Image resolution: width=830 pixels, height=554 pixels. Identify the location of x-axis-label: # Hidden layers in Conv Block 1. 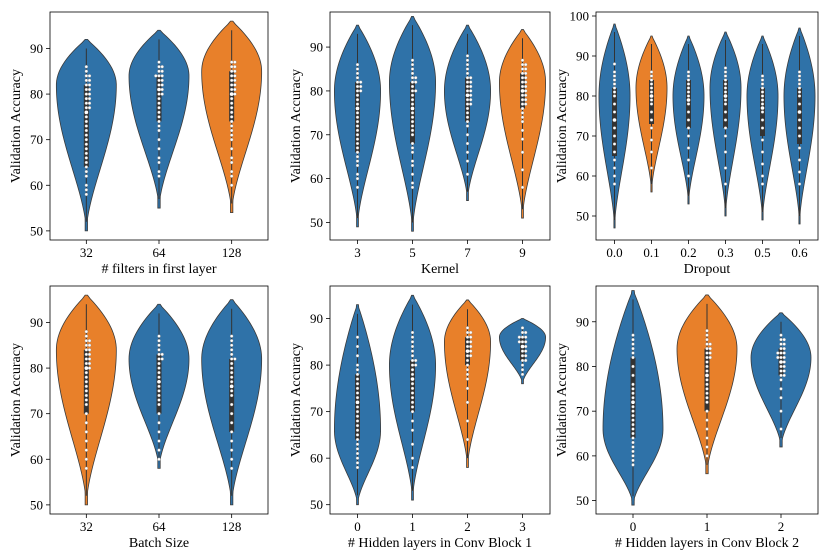
(440, 543).